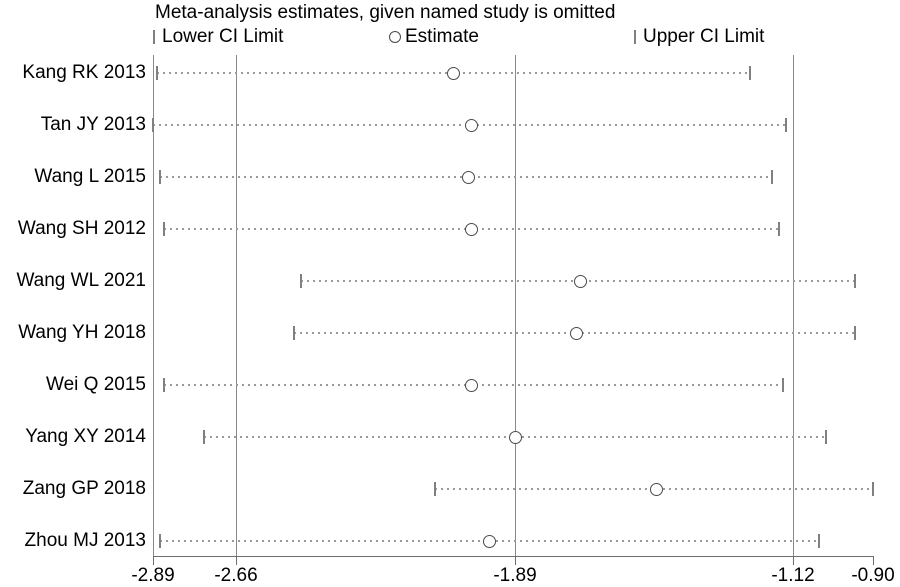  What do you see at coordinates (85, 436) in the screenshot?
I see `study-label: Yang XY 2014` at bounding box center [85, 436].